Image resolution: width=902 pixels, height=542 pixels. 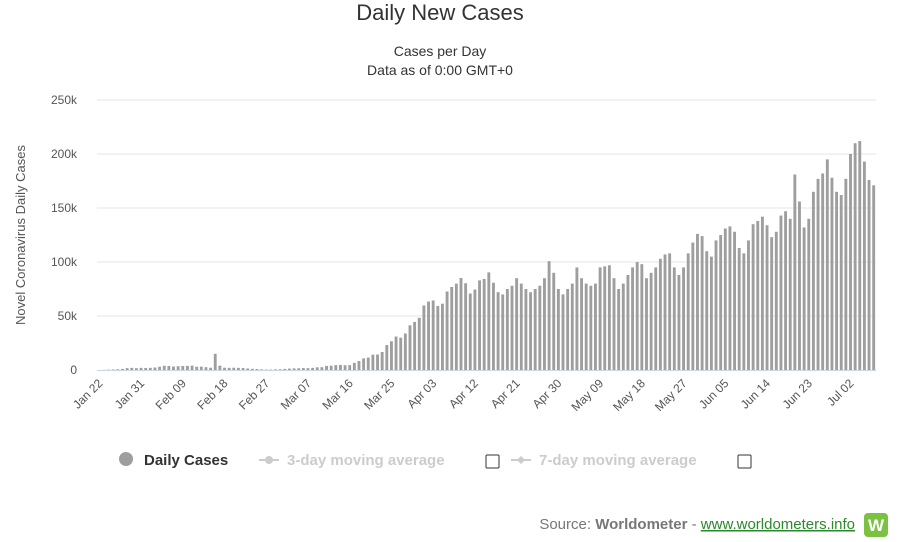 What do you see at coordinates (744, 461) in the screenshot?
I see `checkbox-7-day` at bounding box center [744, 461].